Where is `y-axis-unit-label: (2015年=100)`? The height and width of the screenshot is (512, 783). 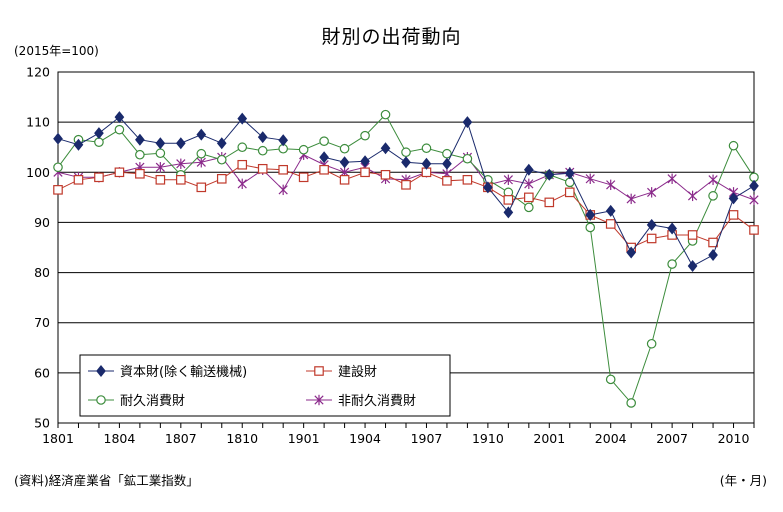
y-axis-unit-label: (2015年=100) is located at coordinates (56, 51).